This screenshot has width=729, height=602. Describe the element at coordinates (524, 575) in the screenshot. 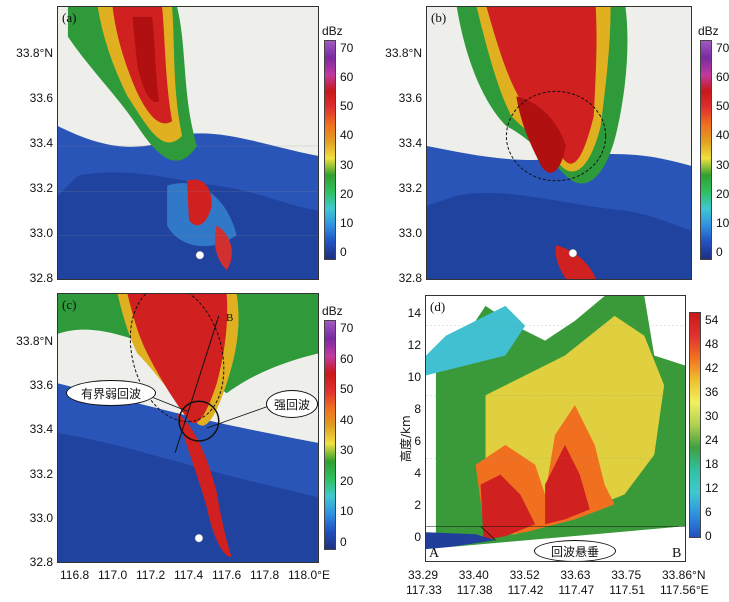

I see `section-x-tick-lat: 33.52` at that location.